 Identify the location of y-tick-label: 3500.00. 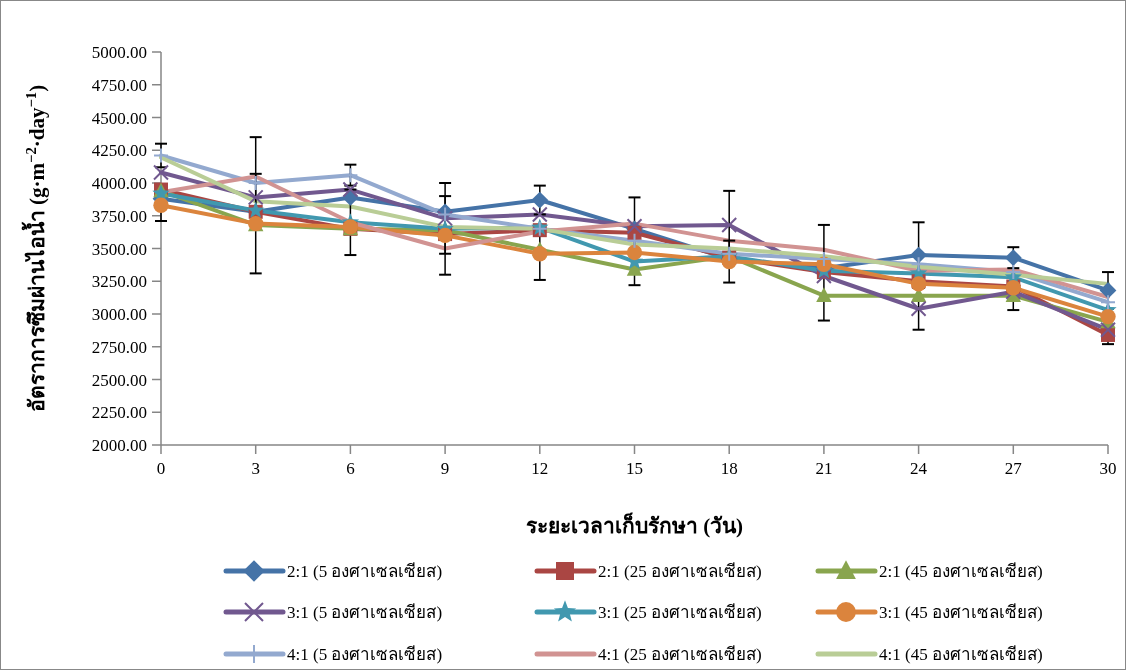
(119, 249).